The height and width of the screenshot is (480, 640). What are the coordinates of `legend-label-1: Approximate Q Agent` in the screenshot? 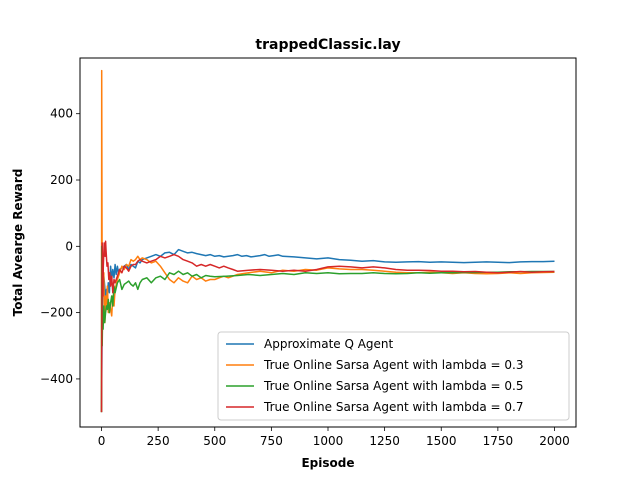 It's located at (329, 344).